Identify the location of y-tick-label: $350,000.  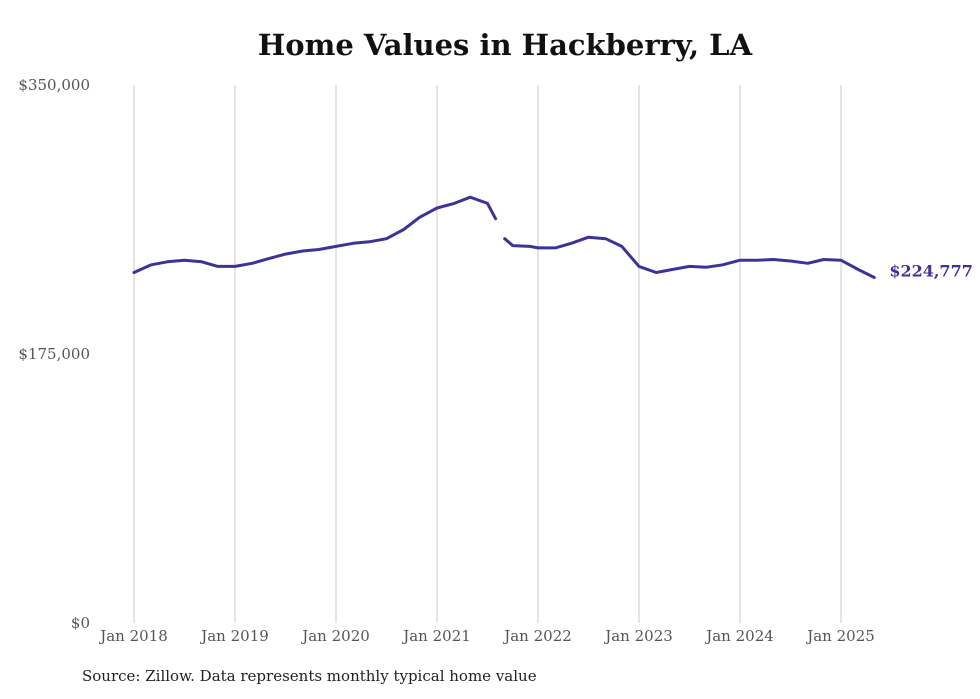
(54, 85).